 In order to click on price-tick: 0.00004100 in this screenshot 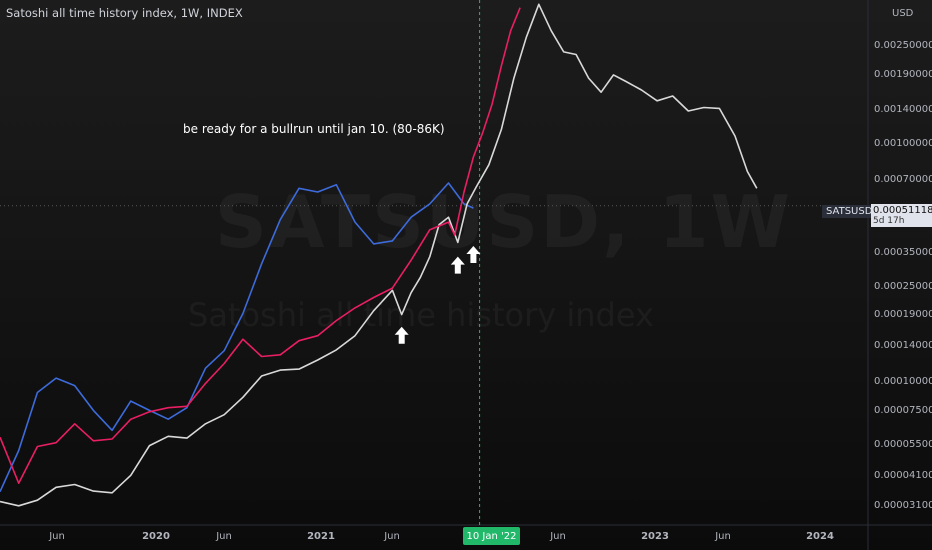, I will do `click(903, 475)`.